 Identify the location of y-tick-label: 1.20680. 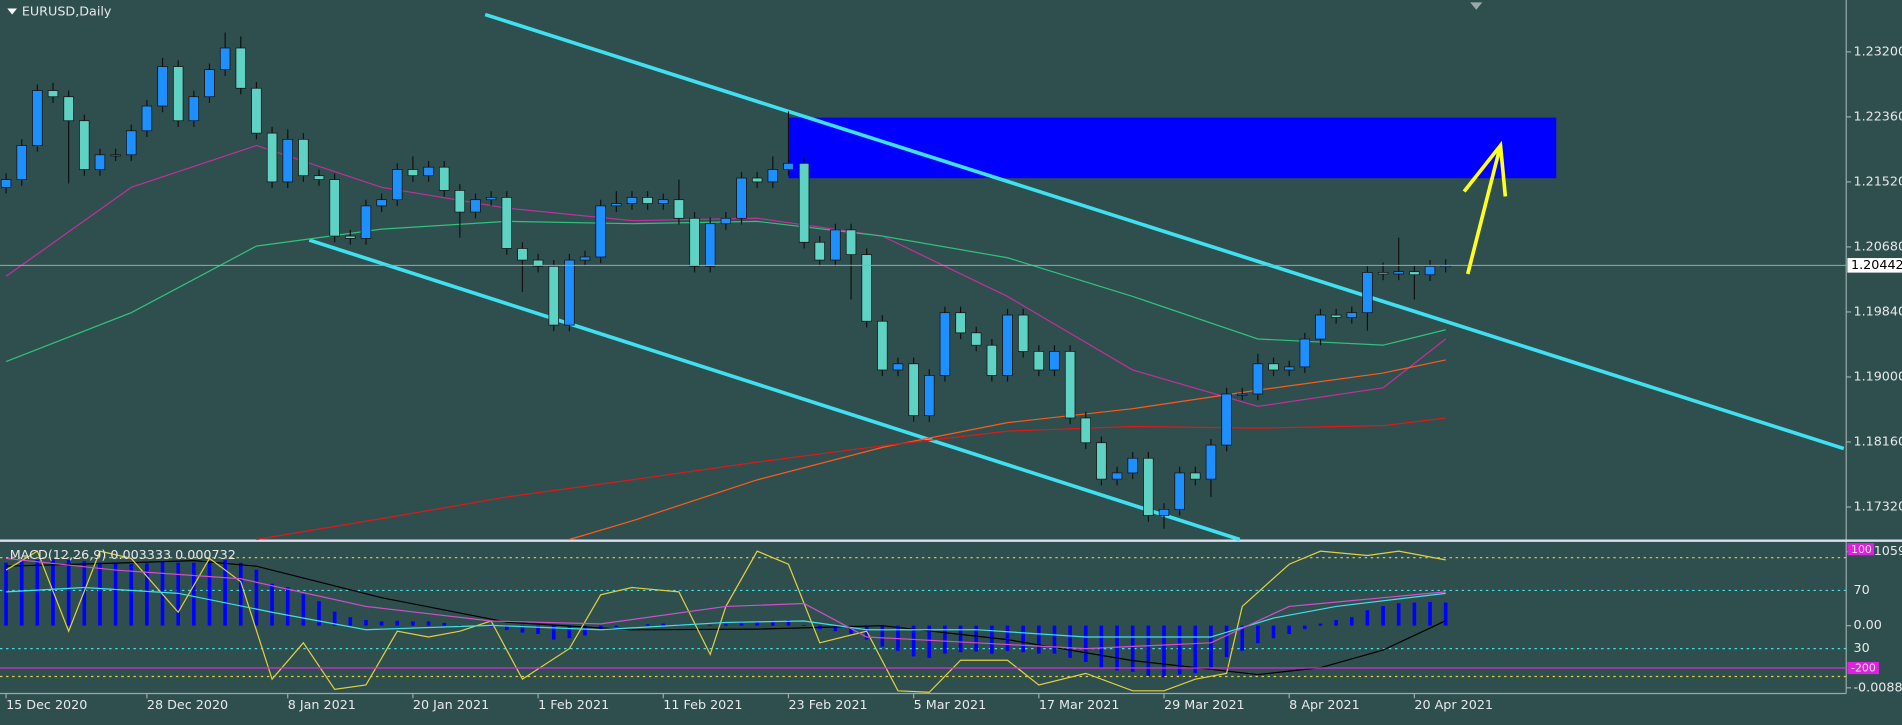
(1877, 246).